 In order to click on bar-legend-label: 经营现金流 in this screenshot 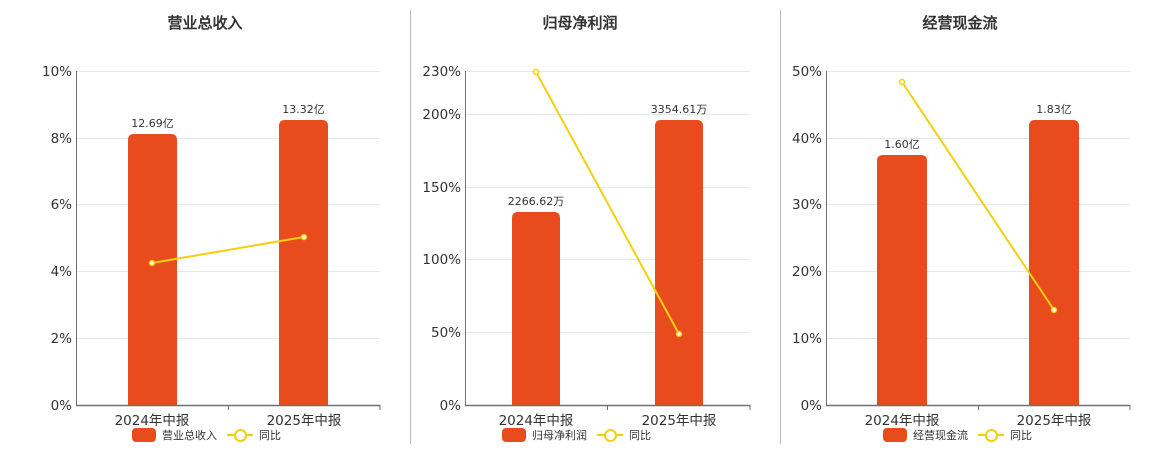, I will do `click(940, 435)`.